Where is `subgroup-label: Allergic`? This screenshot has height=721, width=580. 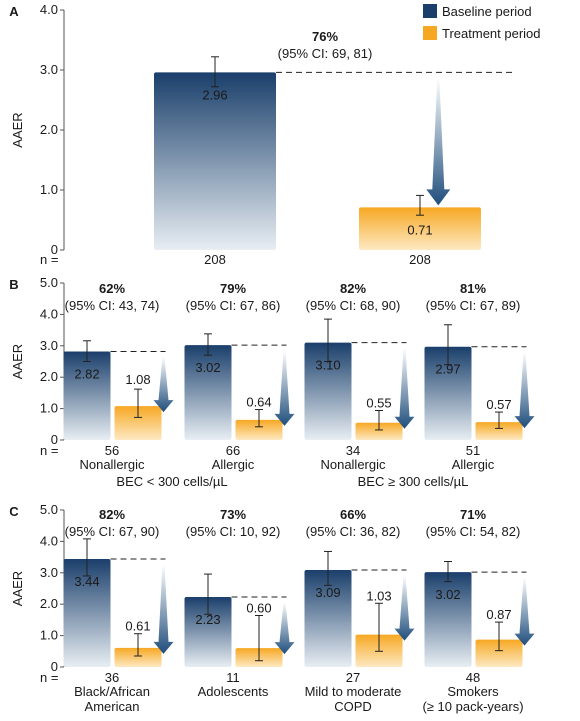
subgroup-label: Allergic is located at coordinates (473, 464).